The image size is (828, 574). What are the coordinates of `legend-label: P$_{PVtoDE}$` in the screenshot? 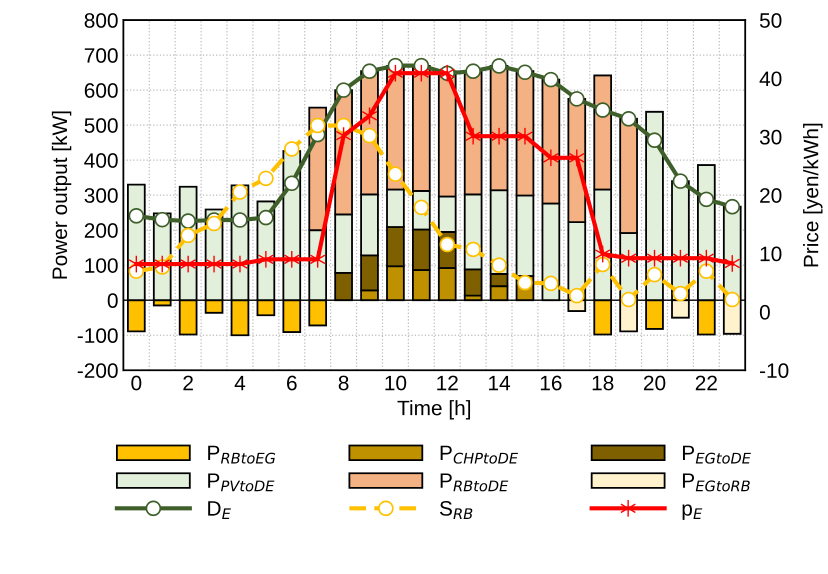 It's located at (241, 482).